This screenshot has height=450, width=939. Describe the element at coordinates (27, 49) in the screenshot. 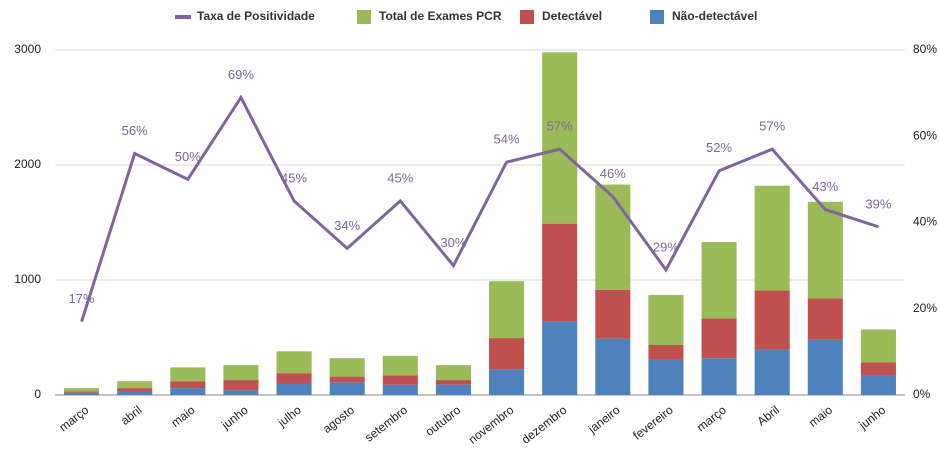

I see `y-tick-label: 3000` at that location.